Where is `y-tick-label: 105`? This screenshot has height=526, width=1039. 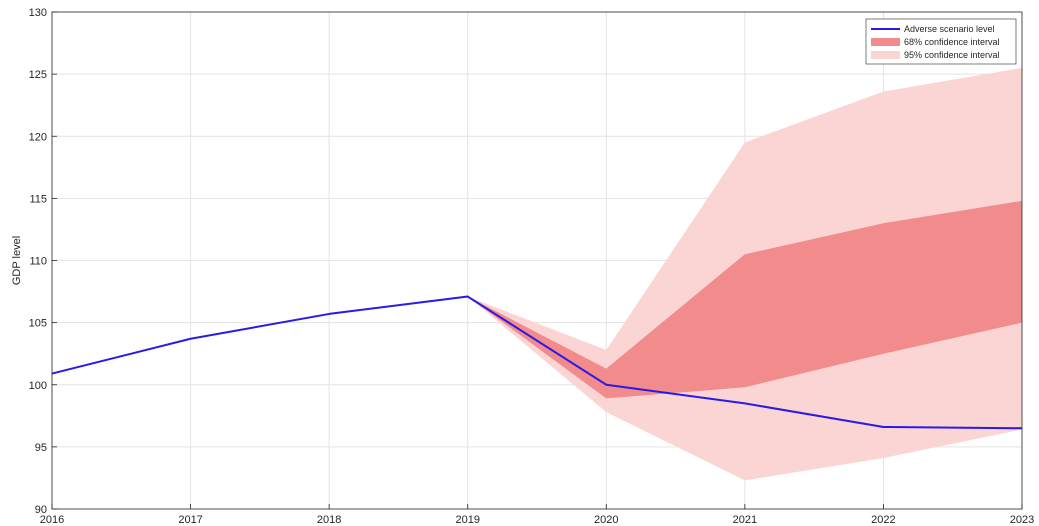 y-tick-label: 105 is located at coordinates (38, 324).